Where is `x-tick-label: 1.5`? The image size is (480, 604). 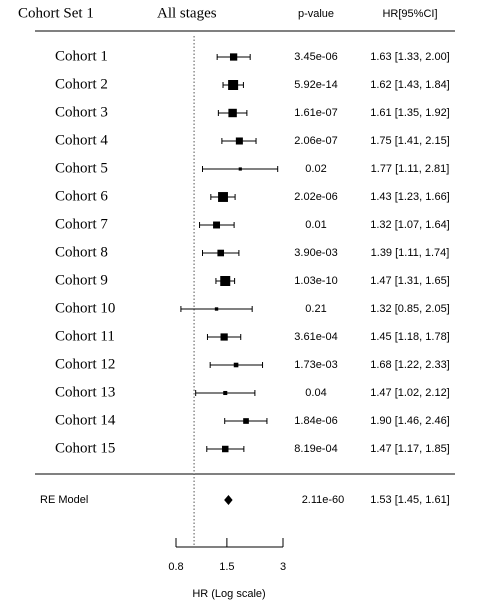 x-tick-label: 1.5 is located at coordinates (226, 567).